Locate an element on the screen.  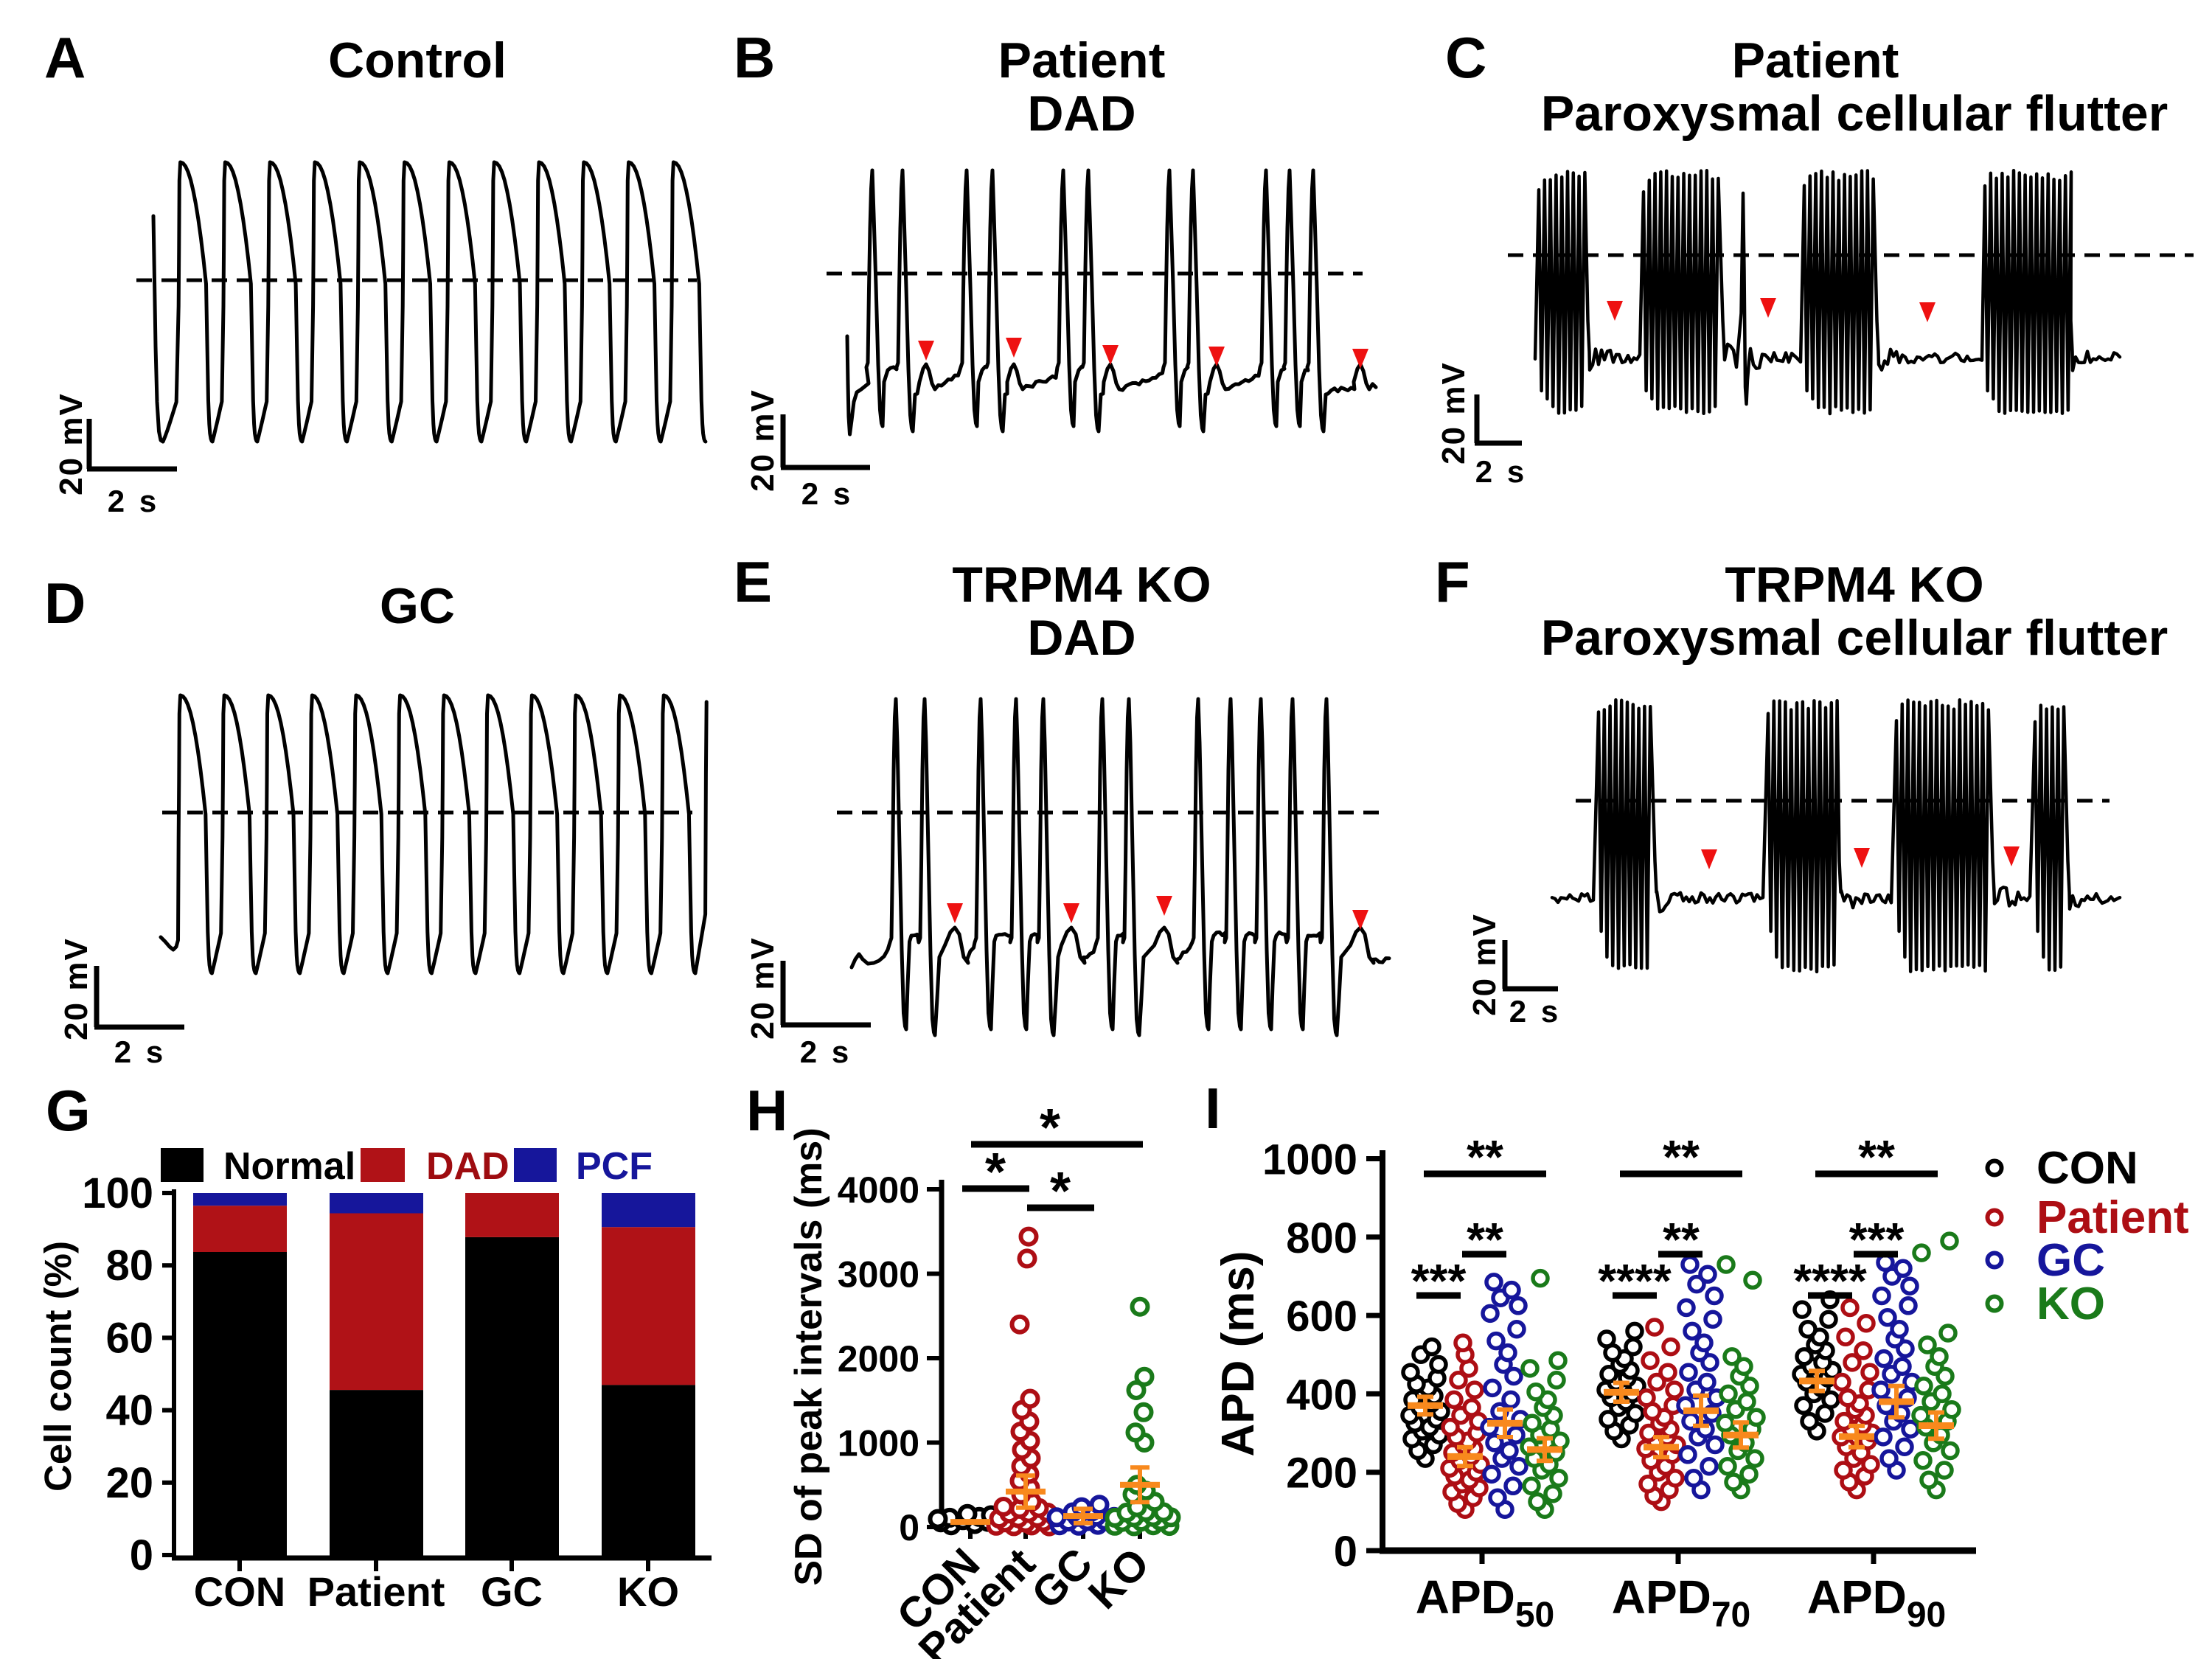
svg-text: 60 is located at coordinates (129, 1338).